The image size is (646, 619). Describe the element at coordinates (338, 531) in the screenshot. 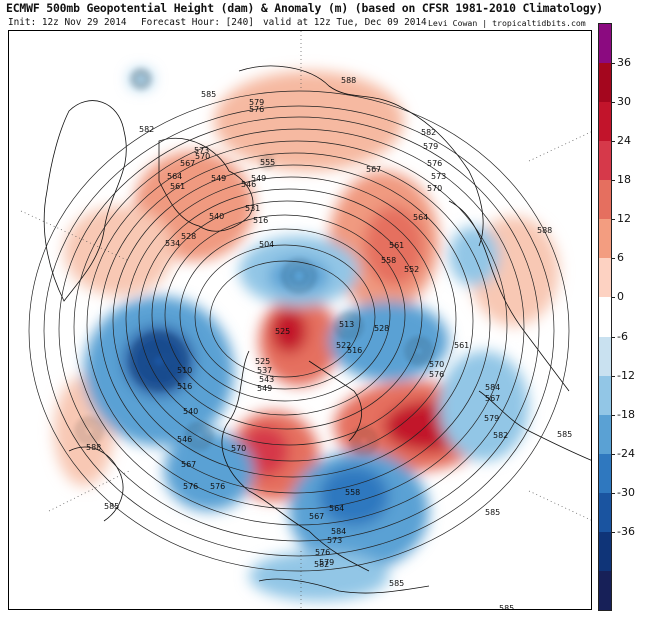

I see `contour-label-584-us: 584` at that location.